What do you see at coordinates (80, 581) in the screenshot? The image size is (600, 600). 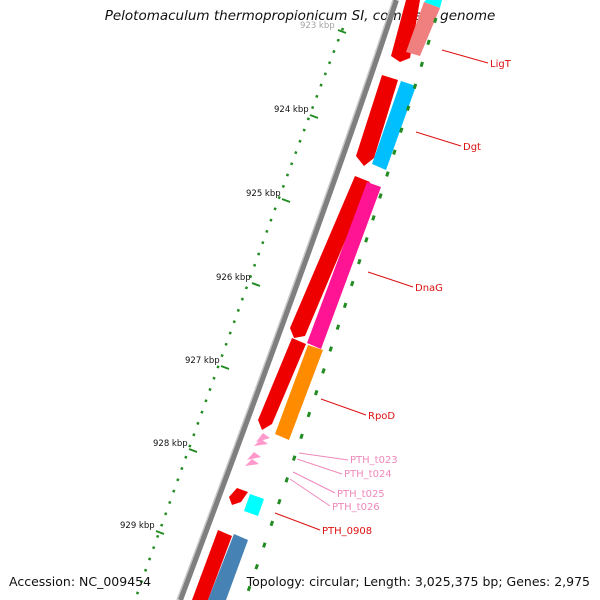 I see `accession-text: Accession: NC_009454` at bounding box center [80, 581].